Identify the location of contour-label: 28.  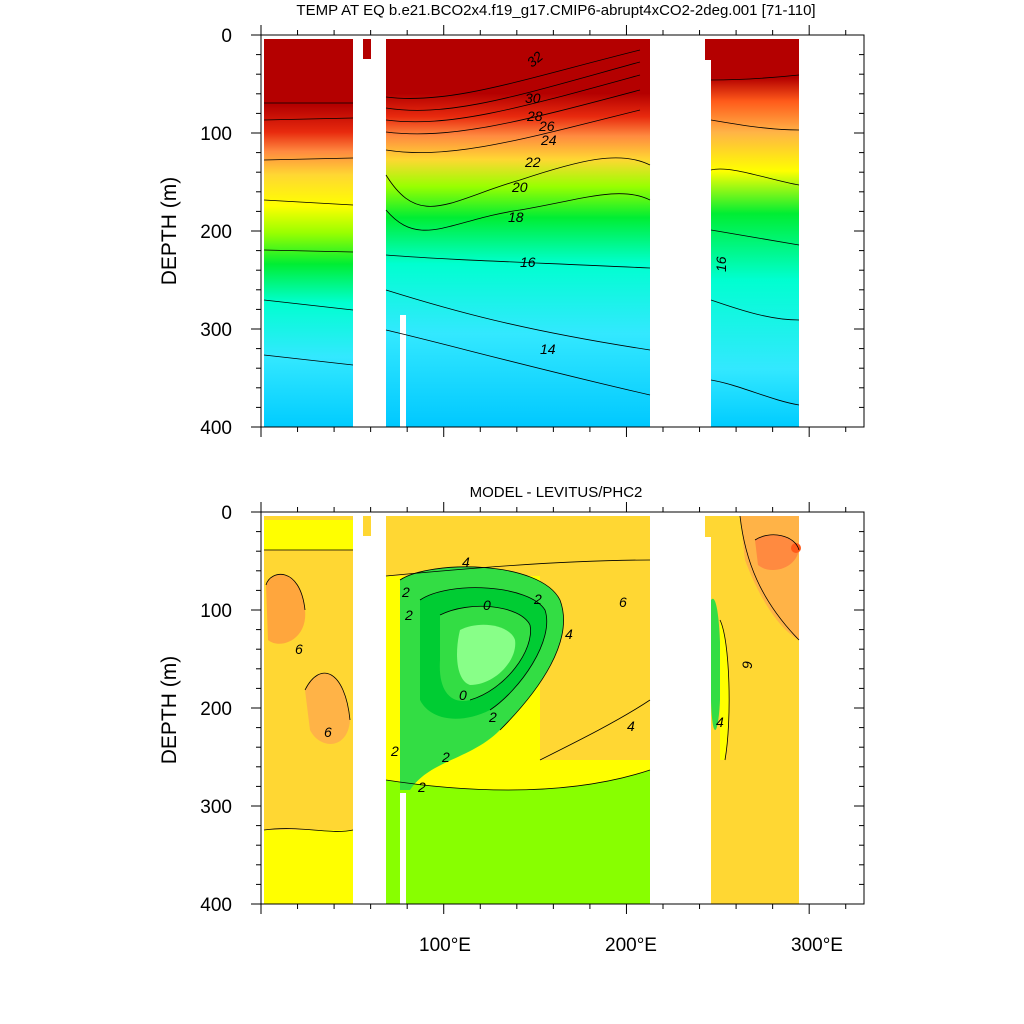
(534, 116).